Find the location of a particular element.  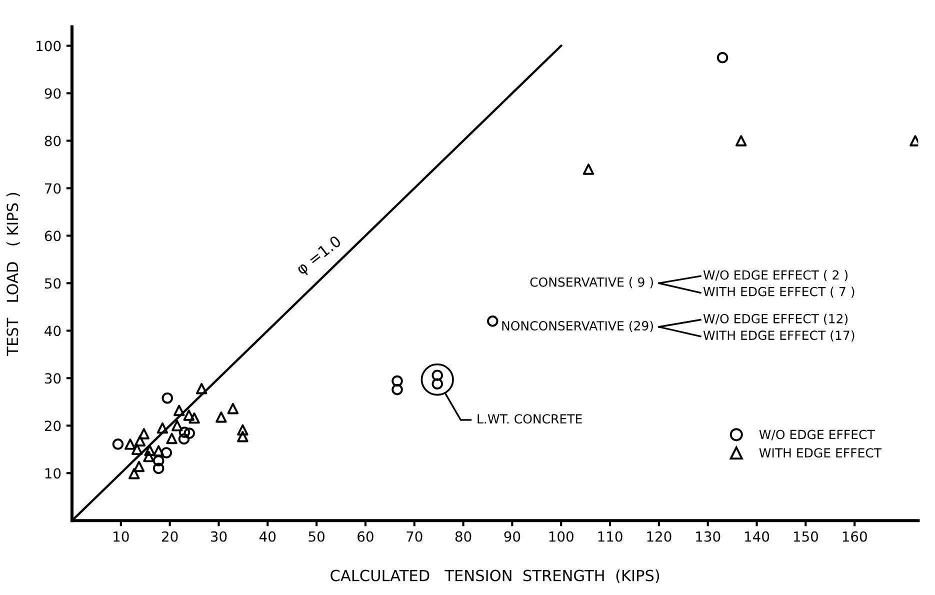

annotation: NONCONSERVATIVE (29) is located at coordinates (577, 326).